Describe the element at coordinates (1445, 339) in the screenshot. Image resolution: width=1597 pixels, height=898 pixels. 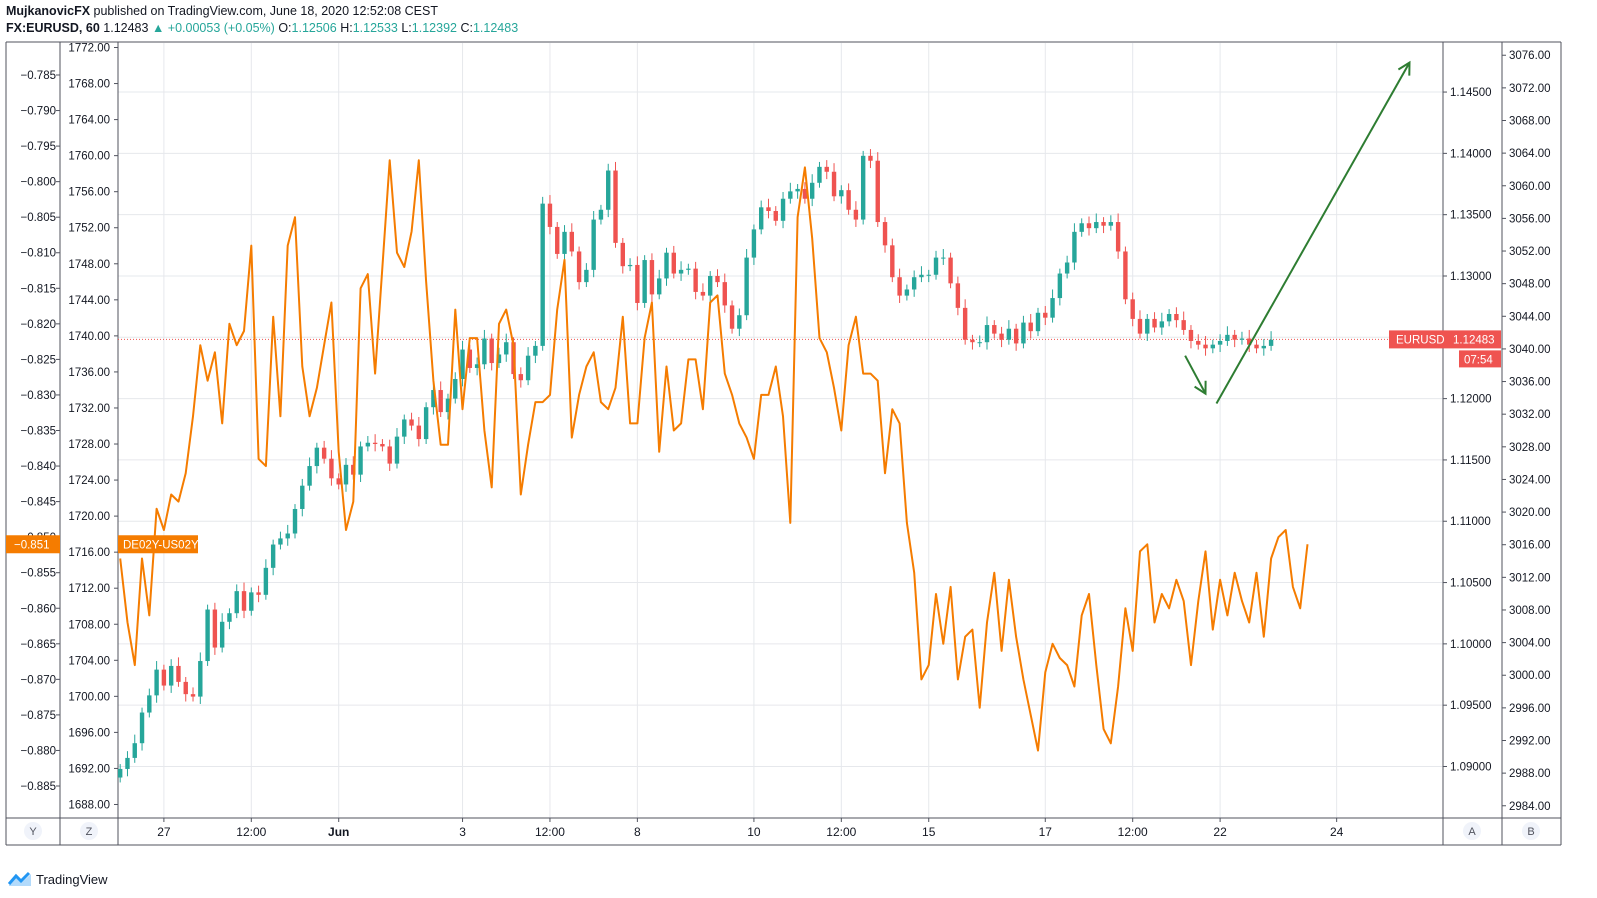
I see `price-label-bg` at that location.